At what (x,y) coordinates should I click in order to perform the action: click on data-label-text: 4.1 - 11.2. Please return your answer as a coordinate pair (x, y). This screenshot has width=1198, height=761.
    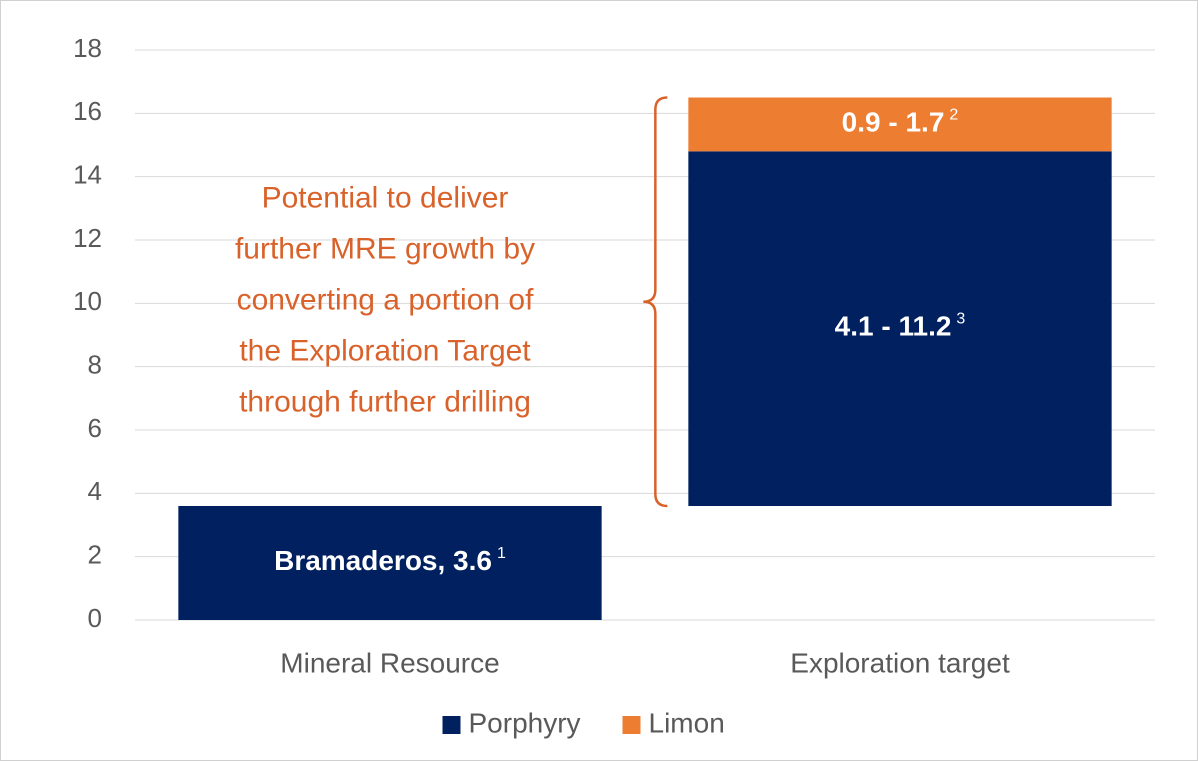
    Looking at the image, I should click on (893, 326).